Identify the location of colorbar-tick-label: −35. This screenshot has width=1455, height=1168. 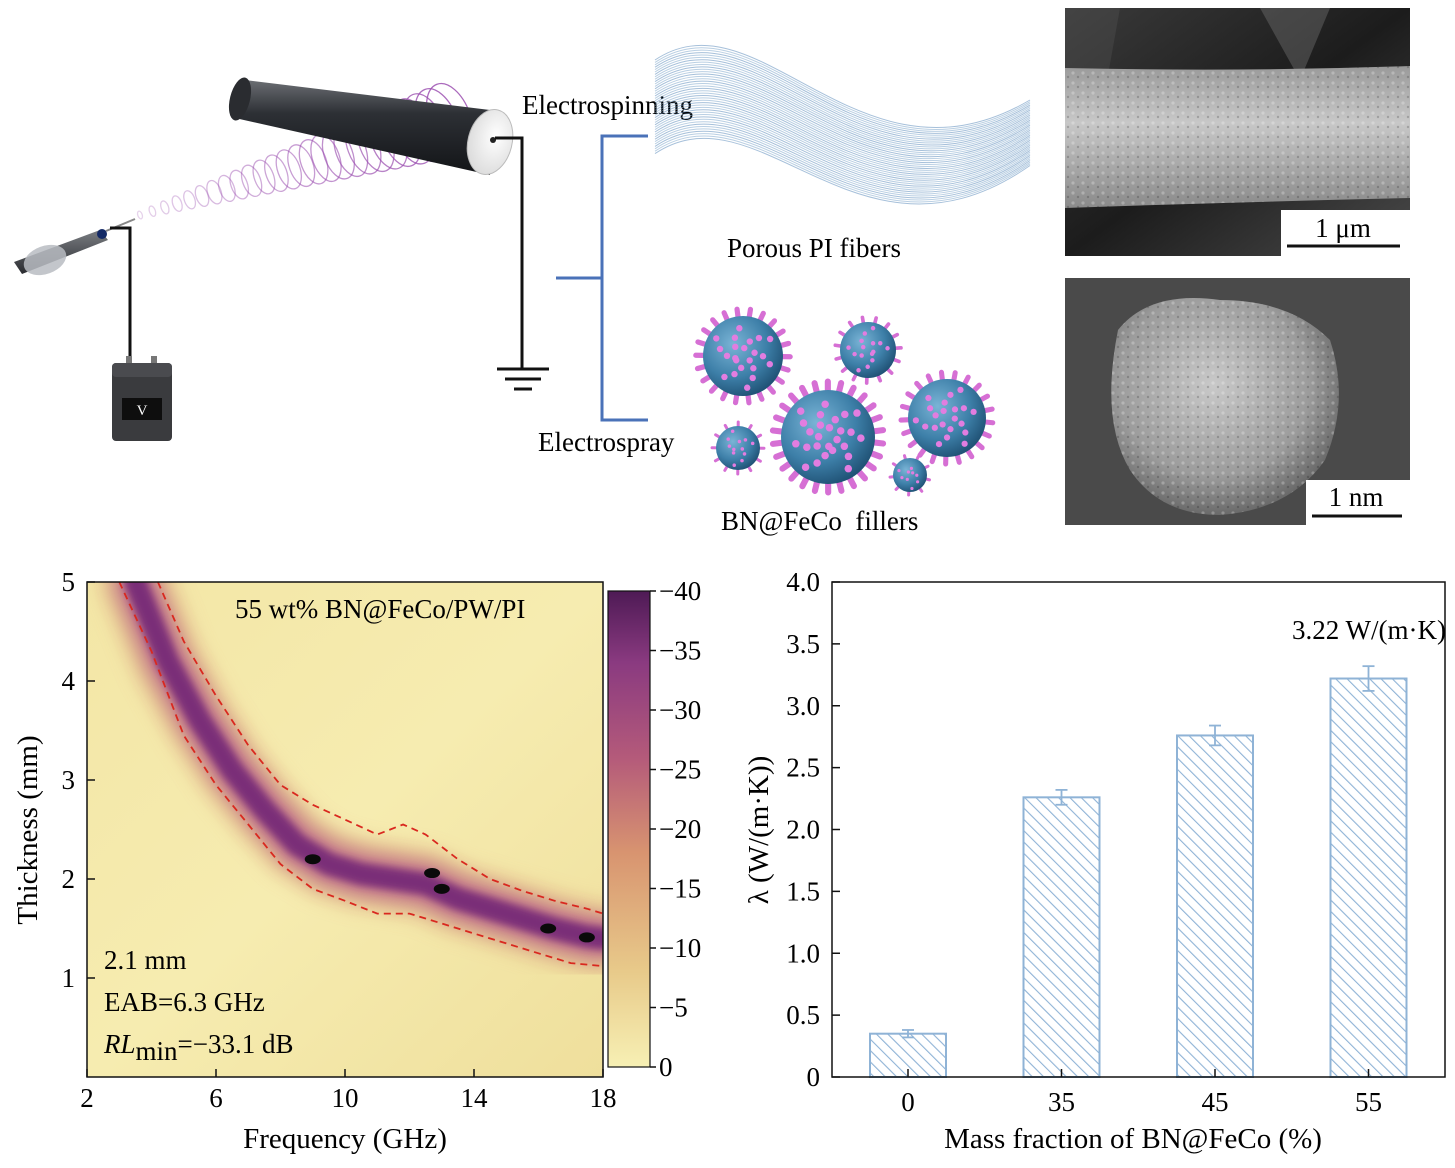
(680, 651).